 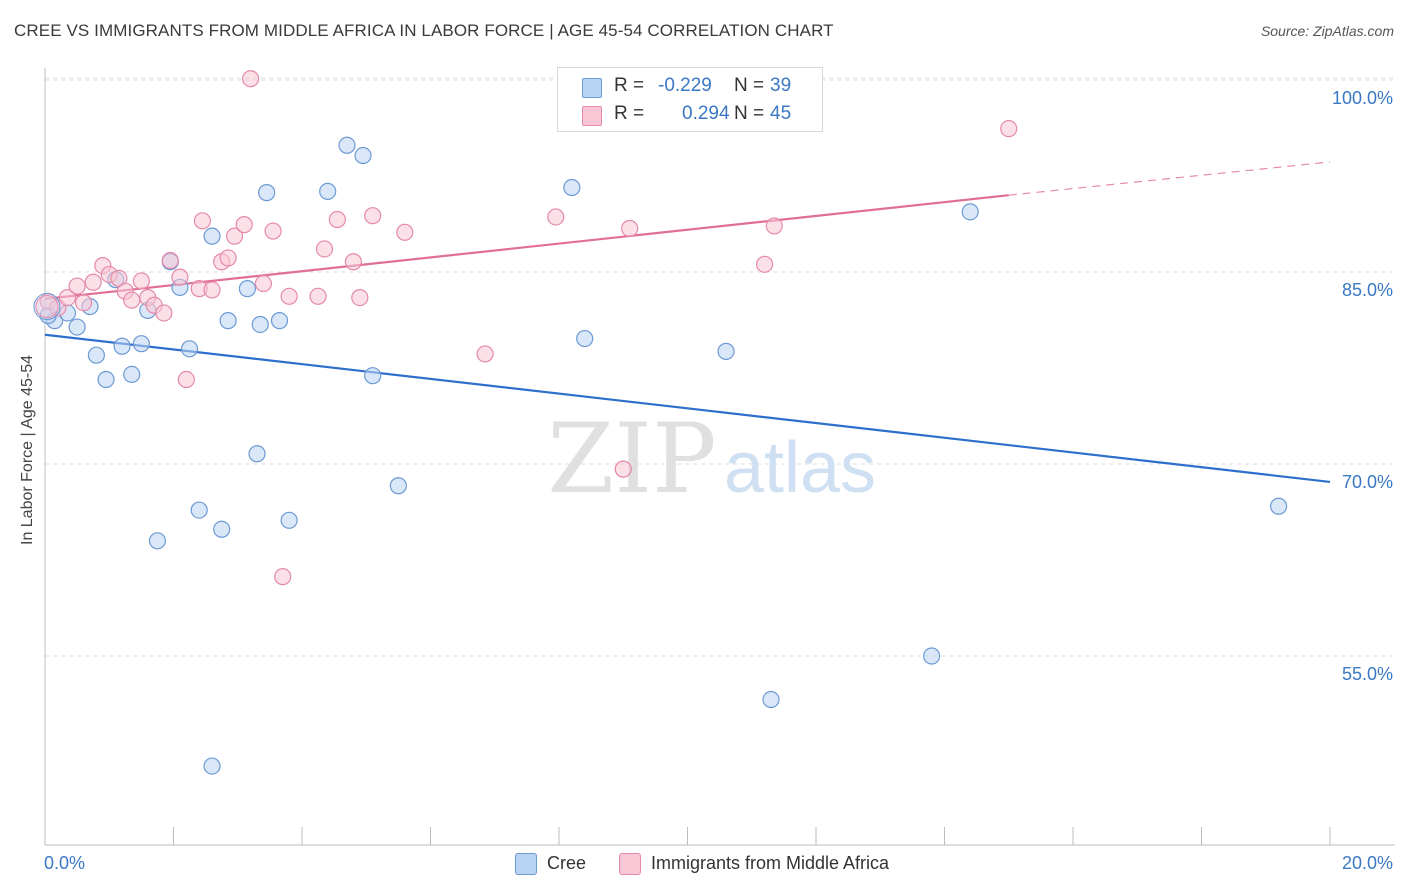 I want to click on legend-r-value: -0.229, so click(x=685, y=85).